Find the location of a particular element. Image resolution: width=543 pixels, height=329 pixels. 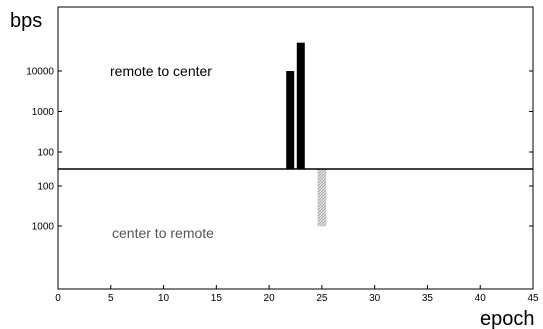

x-tick-label-0: 0 is located at coordinates (58, 298).